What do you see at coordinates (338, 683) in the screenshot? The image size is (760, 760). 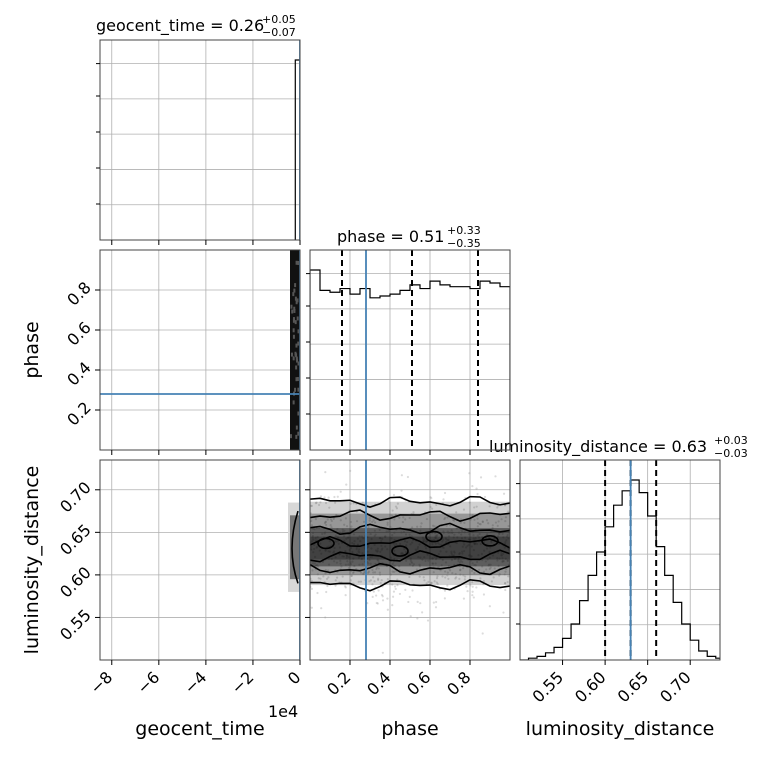 I see `xtick-label-phase-0: 0.2` at bounding box center [338, 683].